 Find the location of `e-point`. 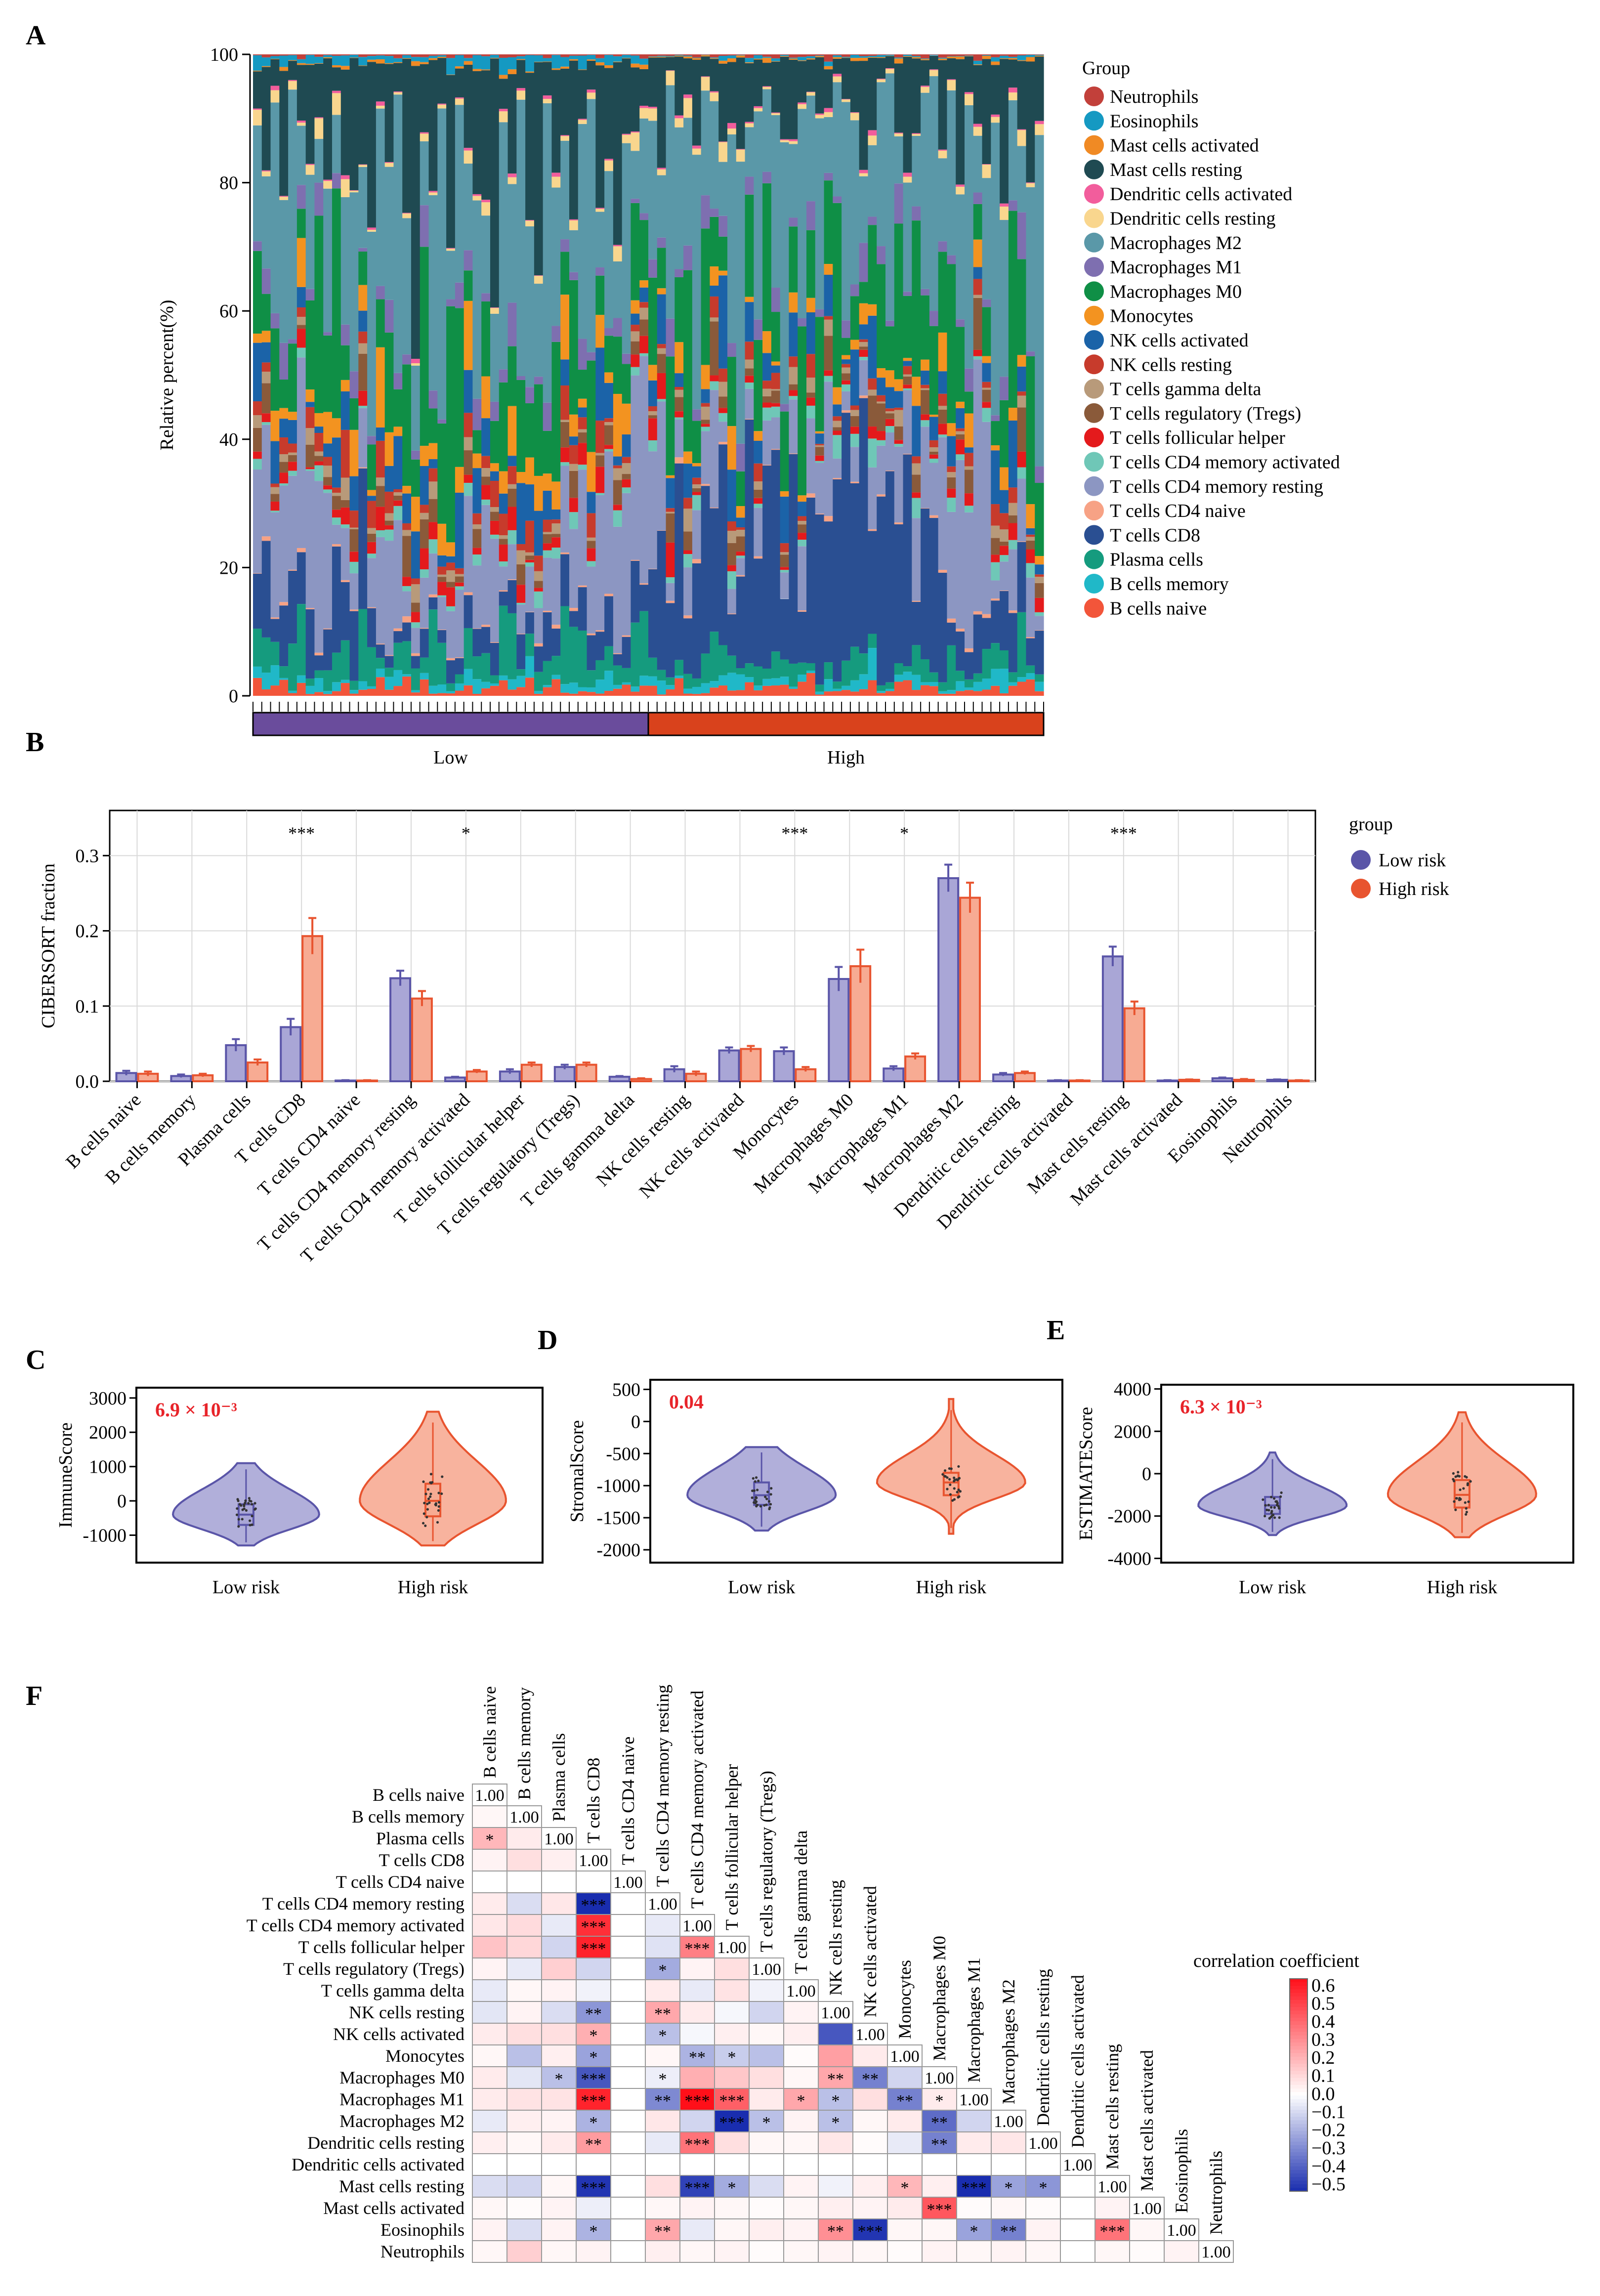

e-point is located at coordinates (1455, 1501).